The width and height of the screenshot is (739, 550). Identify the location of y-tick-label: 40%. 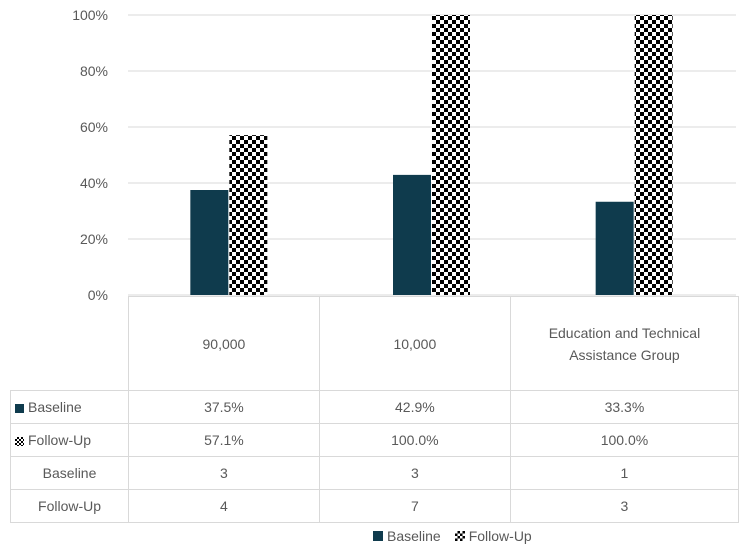
(93, 183).